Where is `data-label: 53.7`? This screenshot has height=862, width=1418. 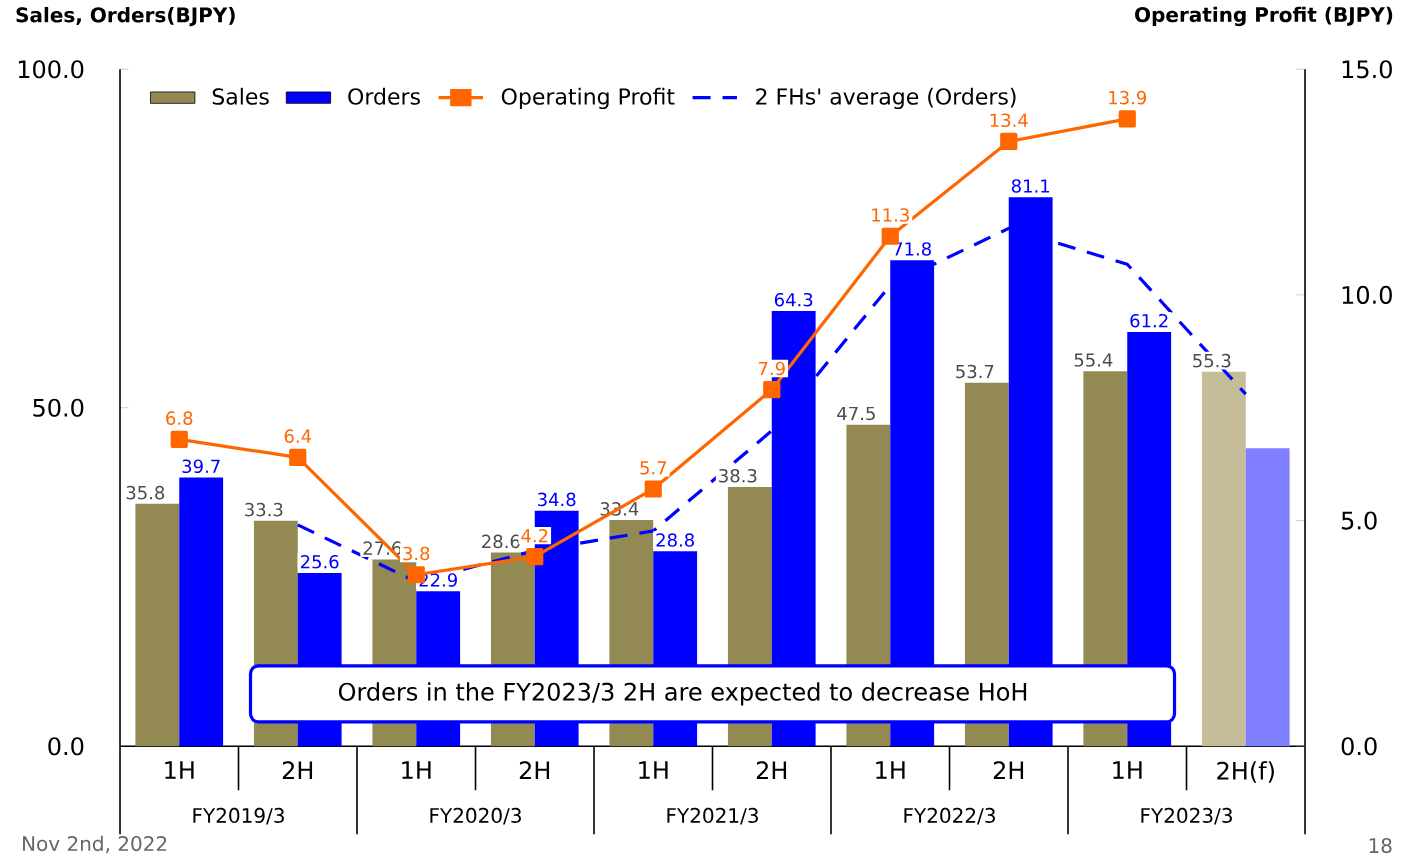
data-label: 53.7 is located at coordinates (975, 371).